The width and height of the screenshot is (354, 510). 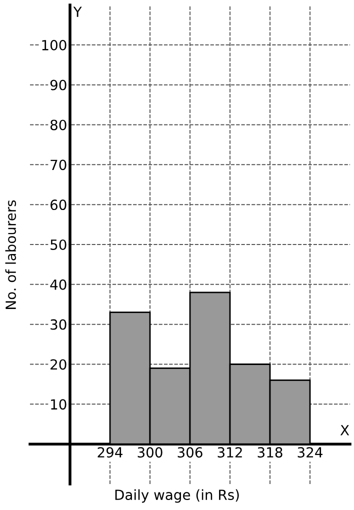 I want to click on y-tick-label: 40, so click(x=58, y=284).